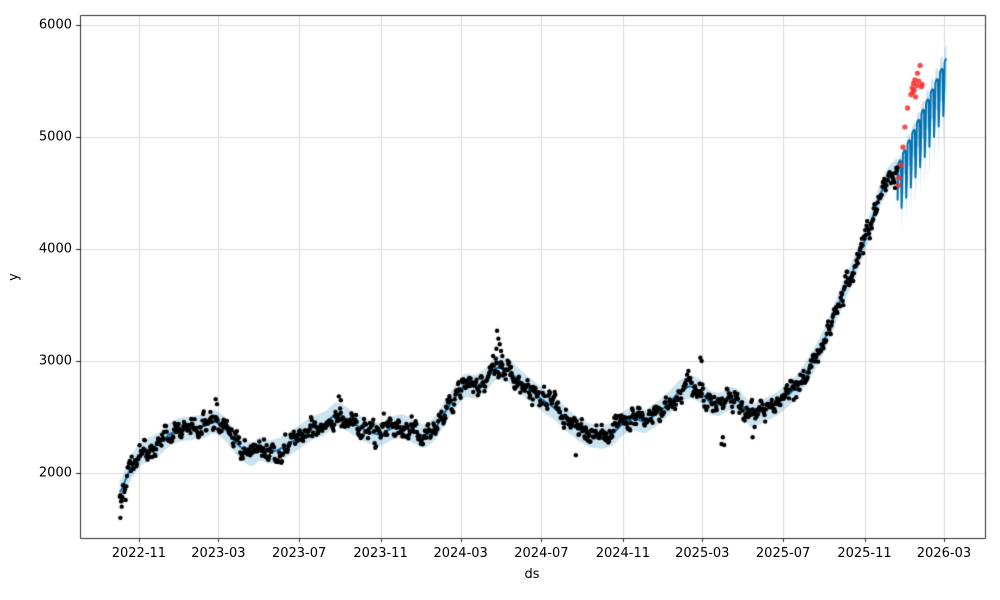  I want to click on x-tick-label: 2024-03, so click(460, 553).